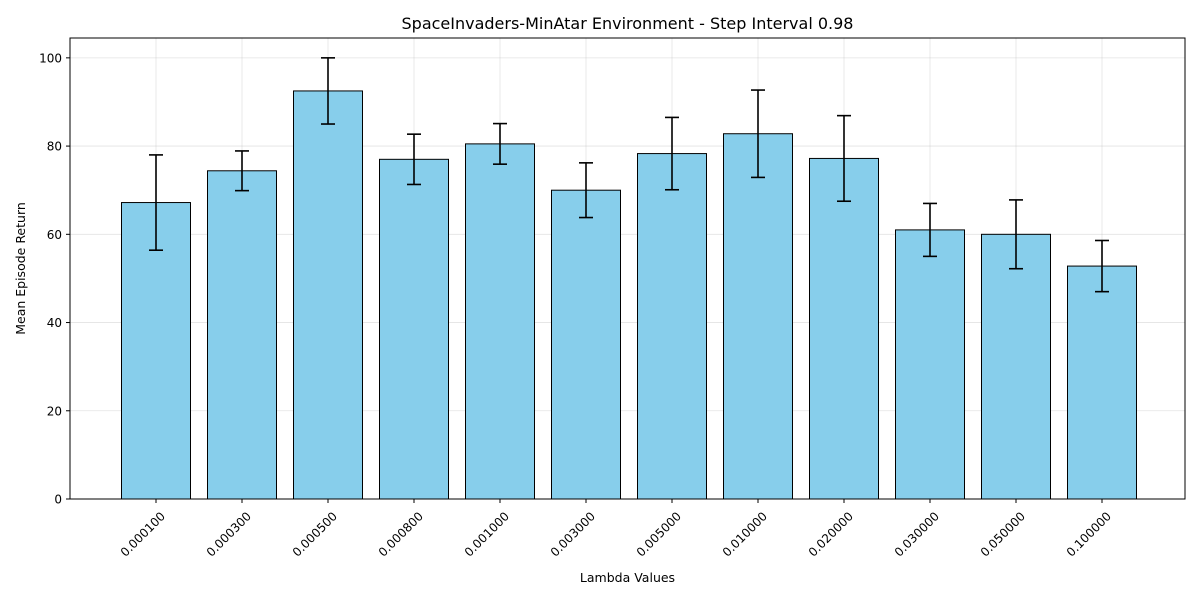 The width and height of the screenshot is (1200, 600). I want to click on x-tick-label: 0.005000, so click(659, 534).